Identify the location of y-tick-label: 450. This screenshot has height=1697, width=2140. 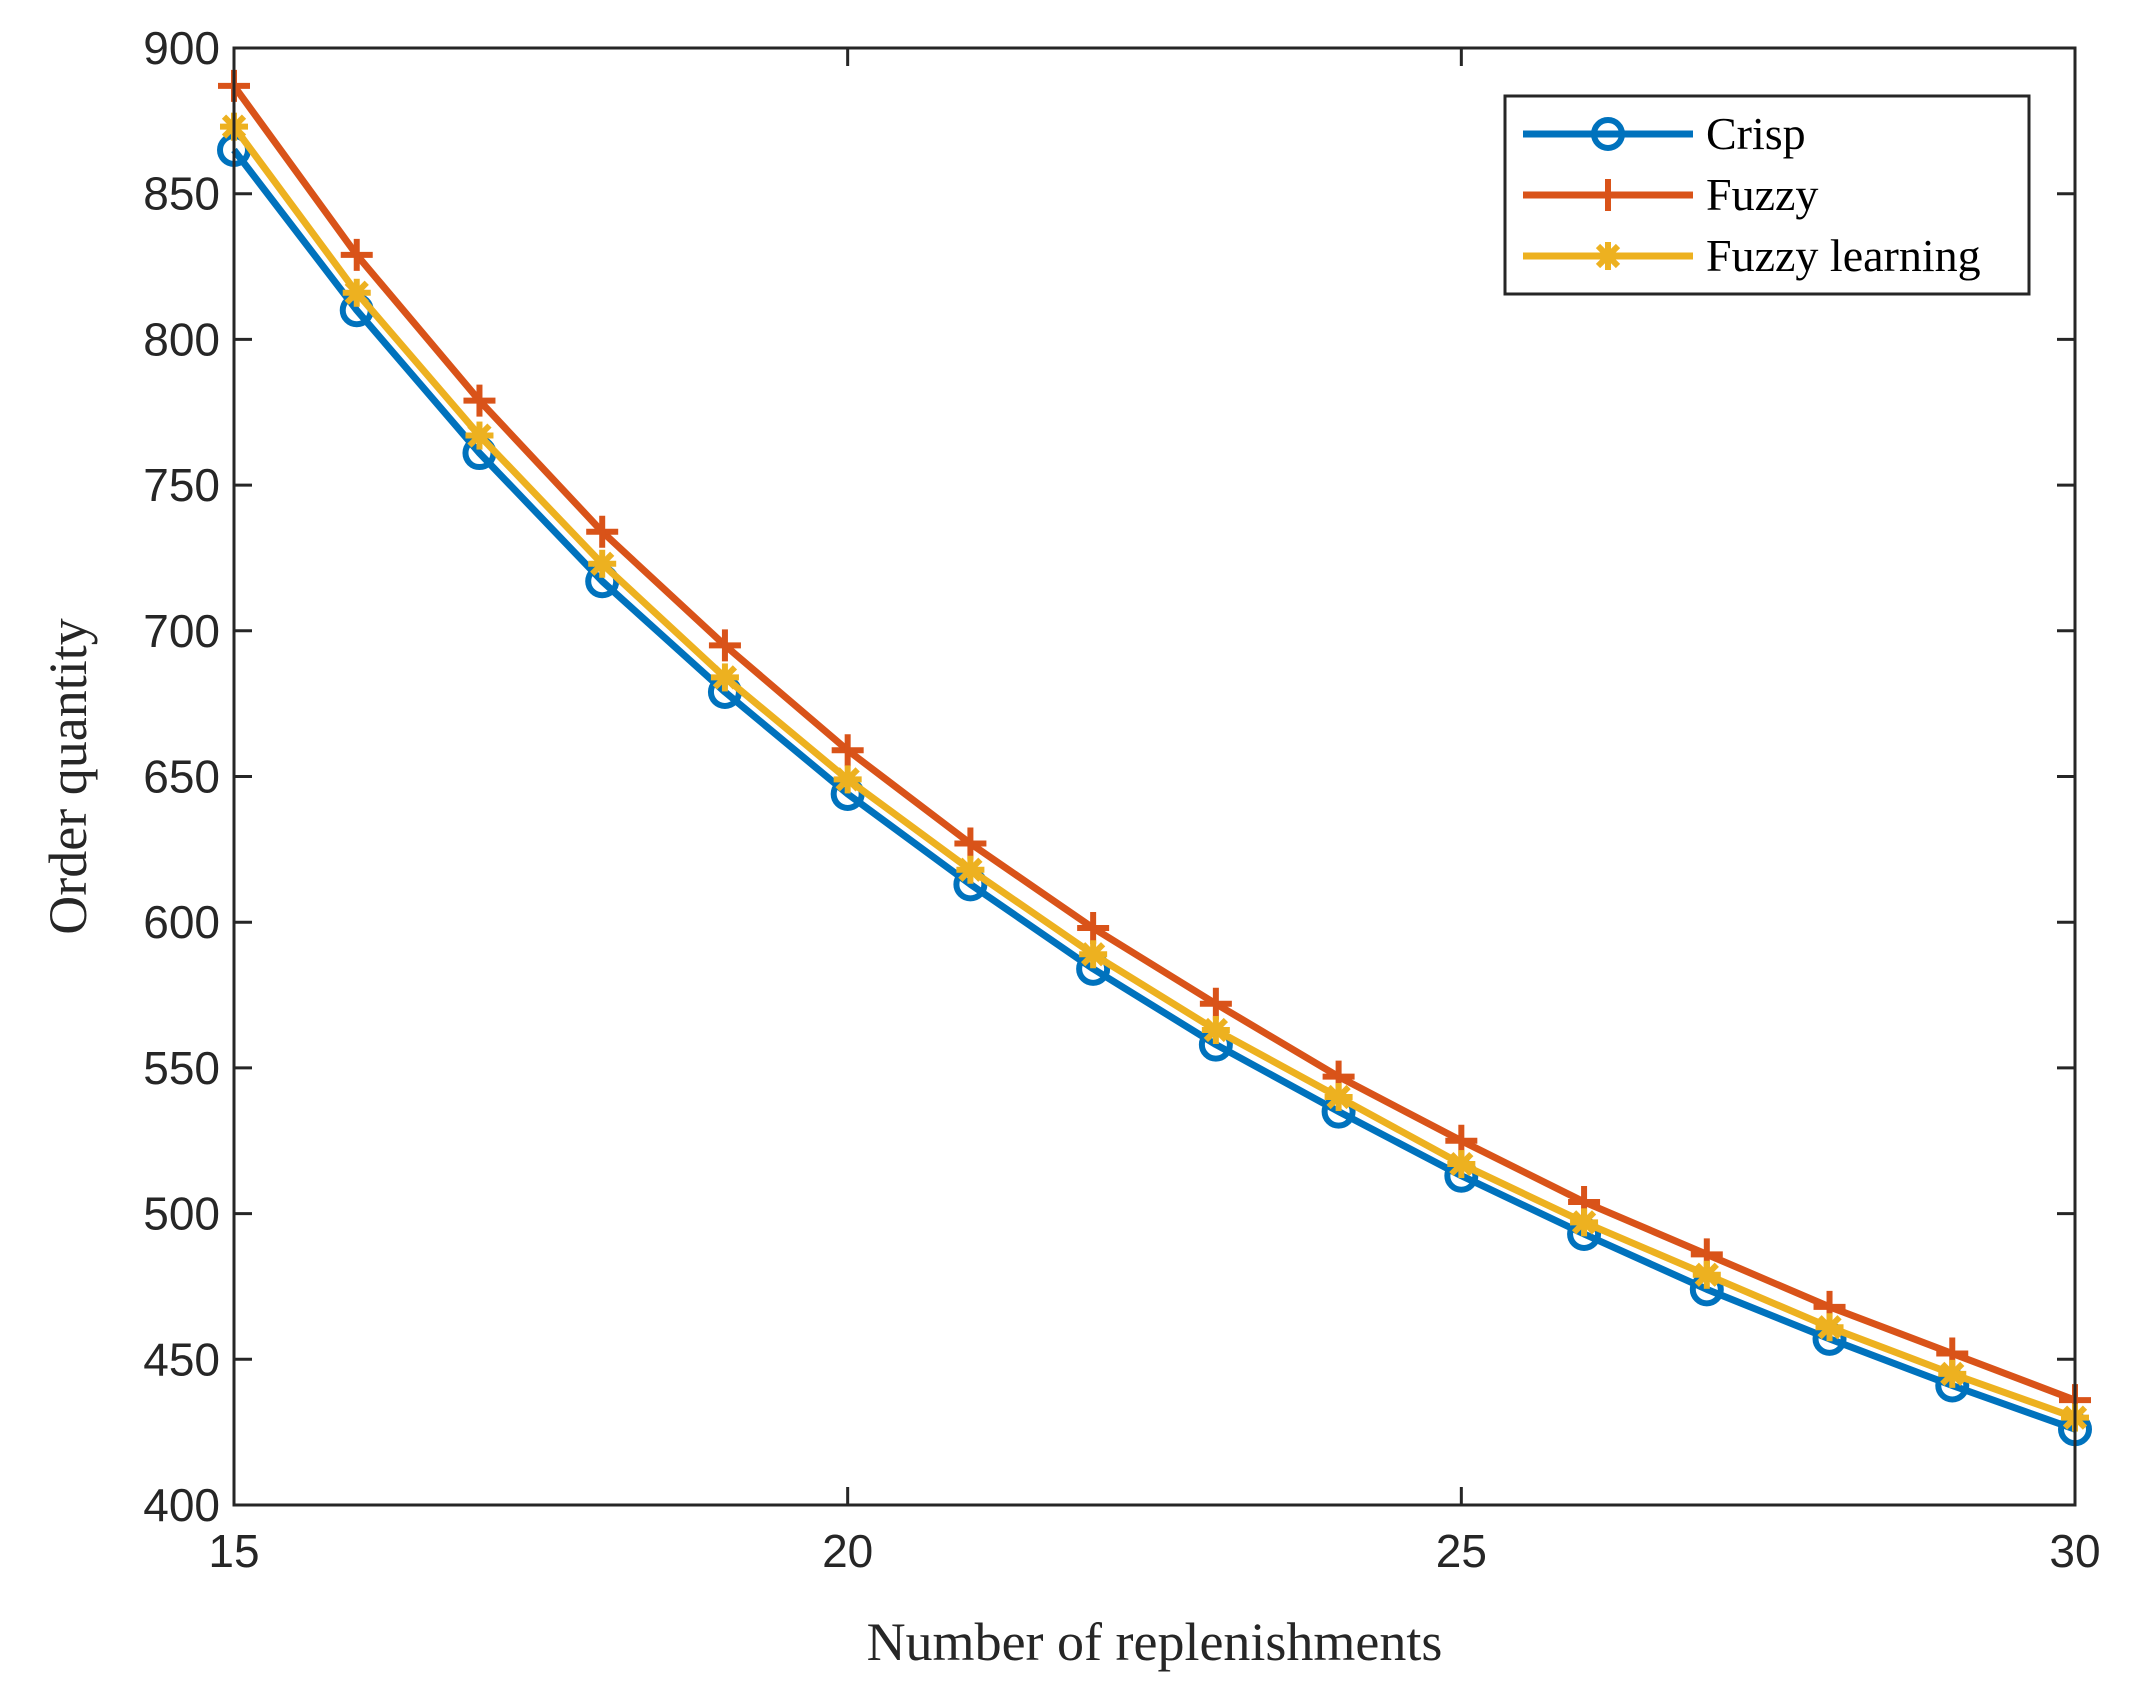
(181, 1359).